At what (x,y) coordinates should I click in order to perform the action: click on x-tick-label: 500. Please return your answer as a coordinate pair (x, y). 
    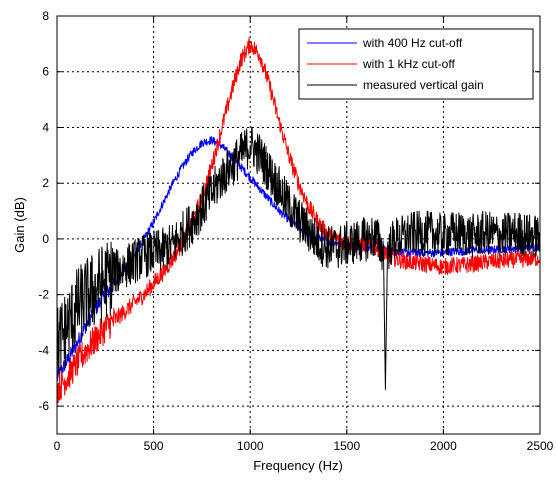
    Looking at the image, I should click on (154, 446).